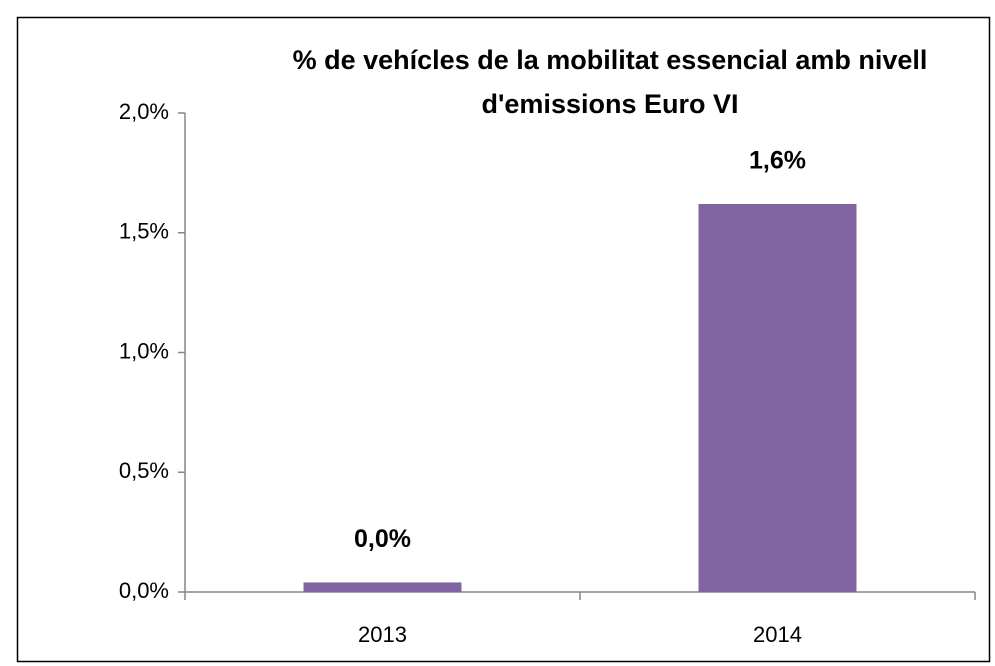 This screenshot has height=666, width=995. I want to click on data-label: 0,0%, so click(382, 539).